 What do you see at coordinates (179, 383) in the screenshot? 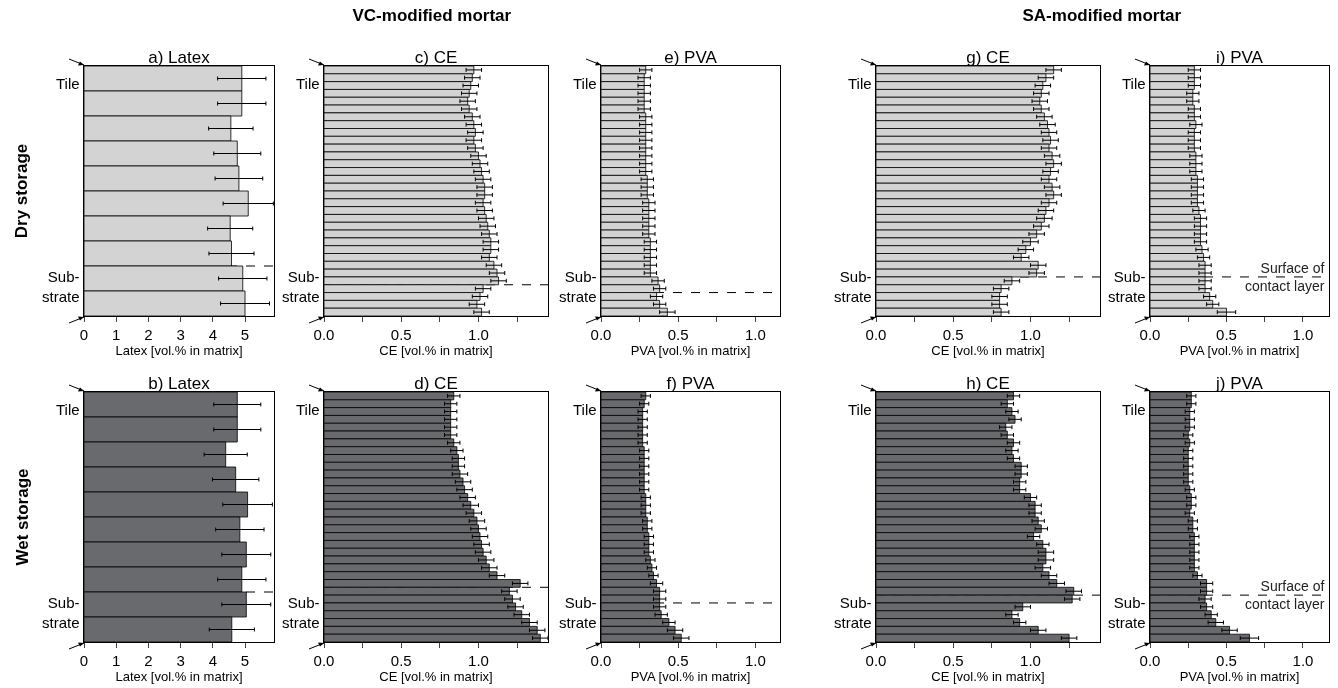
I see `chart-title: b) Latex` at bounding box center [179, 383].